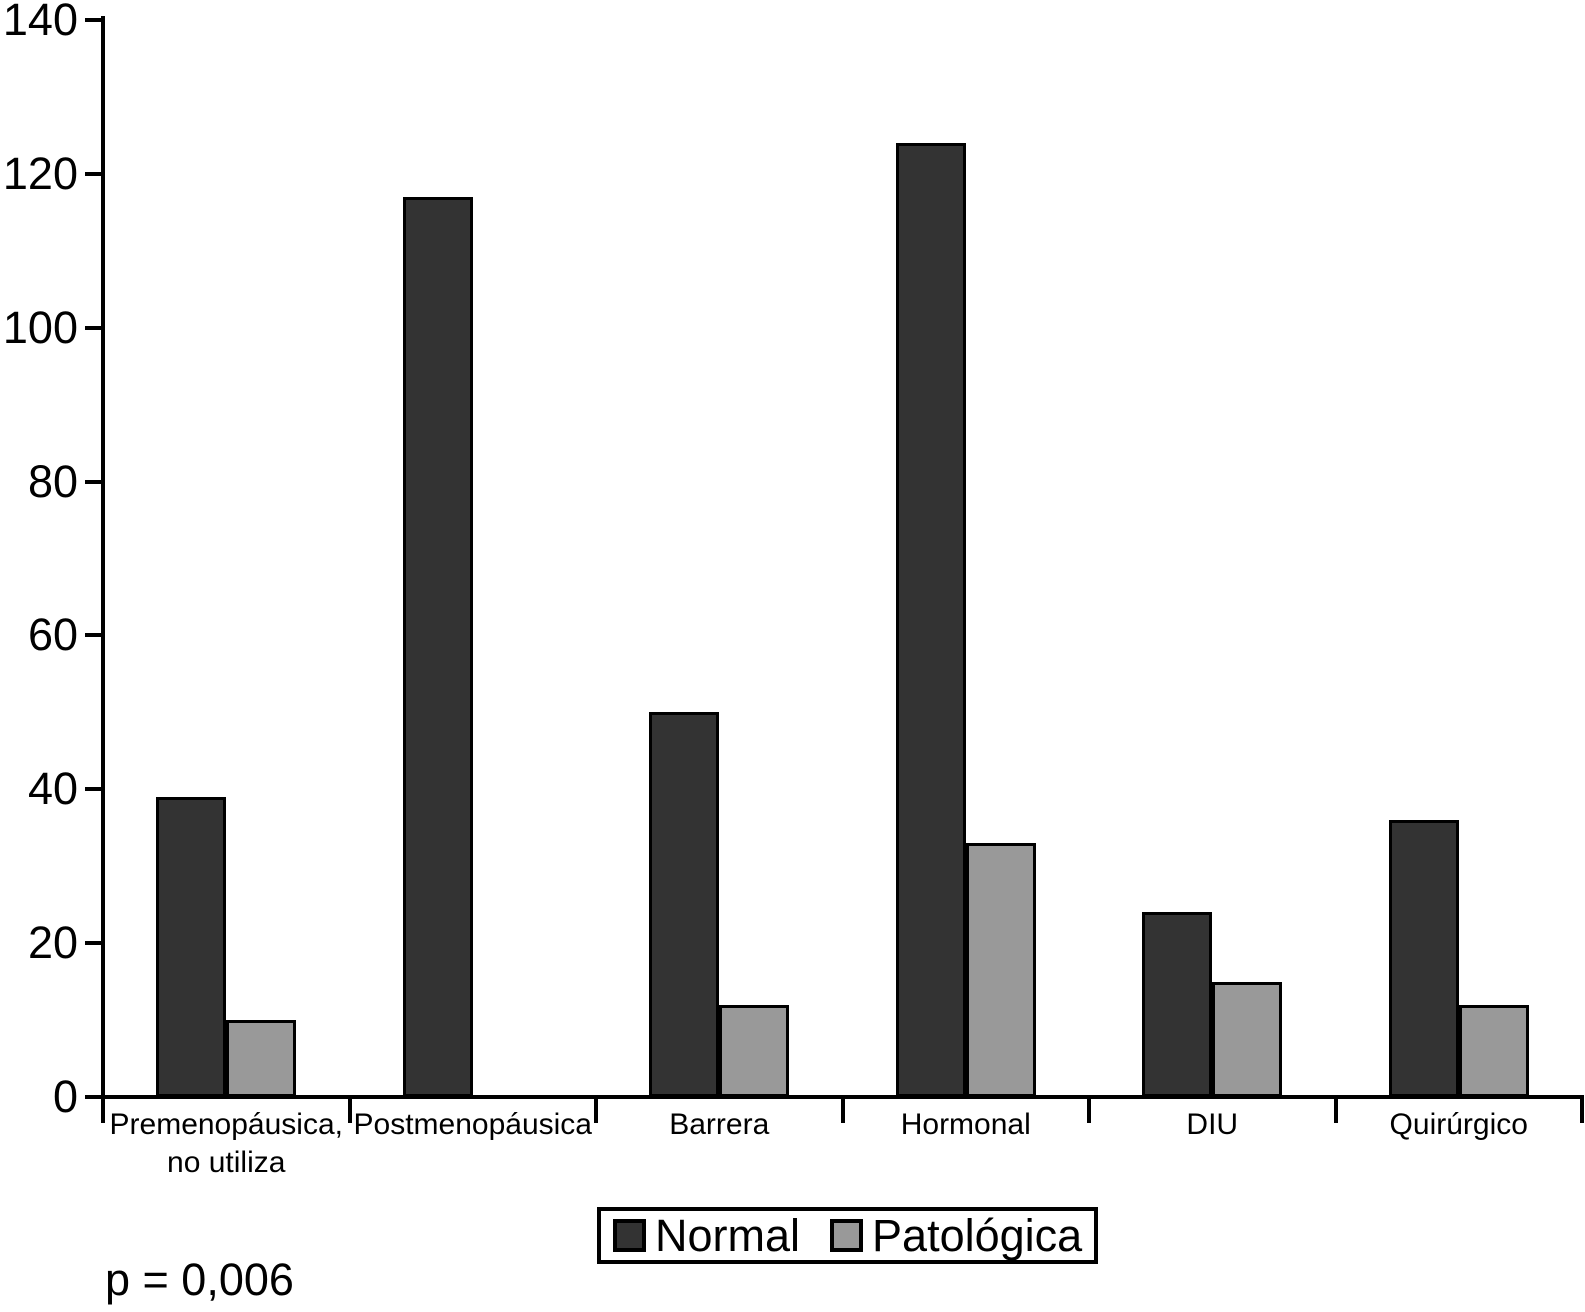  I want to click on x-category-label: Barrera, so click(719, 1125).